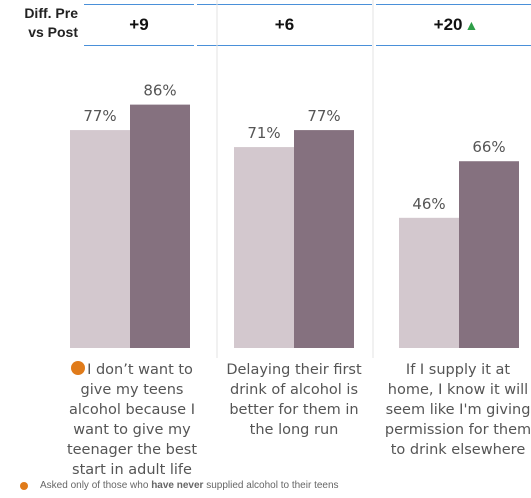 This screenshot has height=498, width=531. I want to click on triangle-up-icon: ▲, so click(471, 25).